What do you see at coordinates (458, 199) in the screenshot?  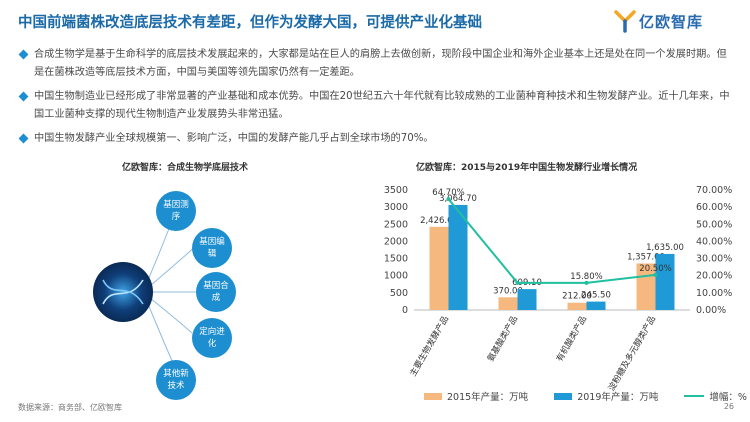 I see `bar-data-label: 3,064.70` at bounding box center [458, 199].